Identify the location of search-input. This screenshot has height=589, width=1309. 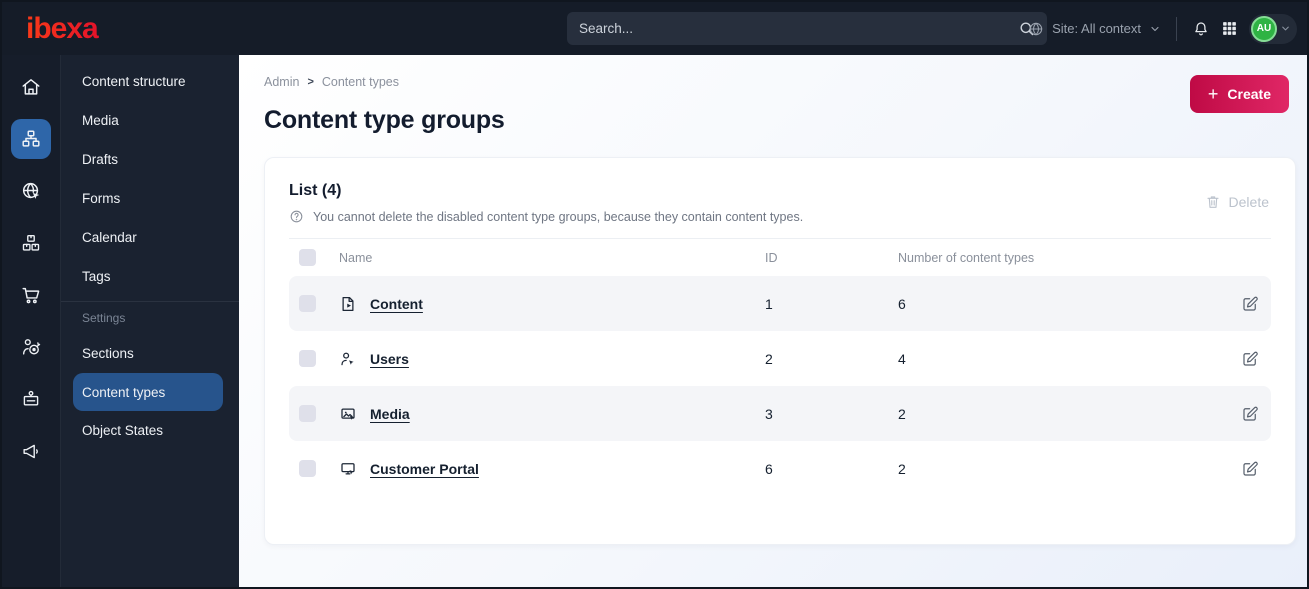
(798, 28).